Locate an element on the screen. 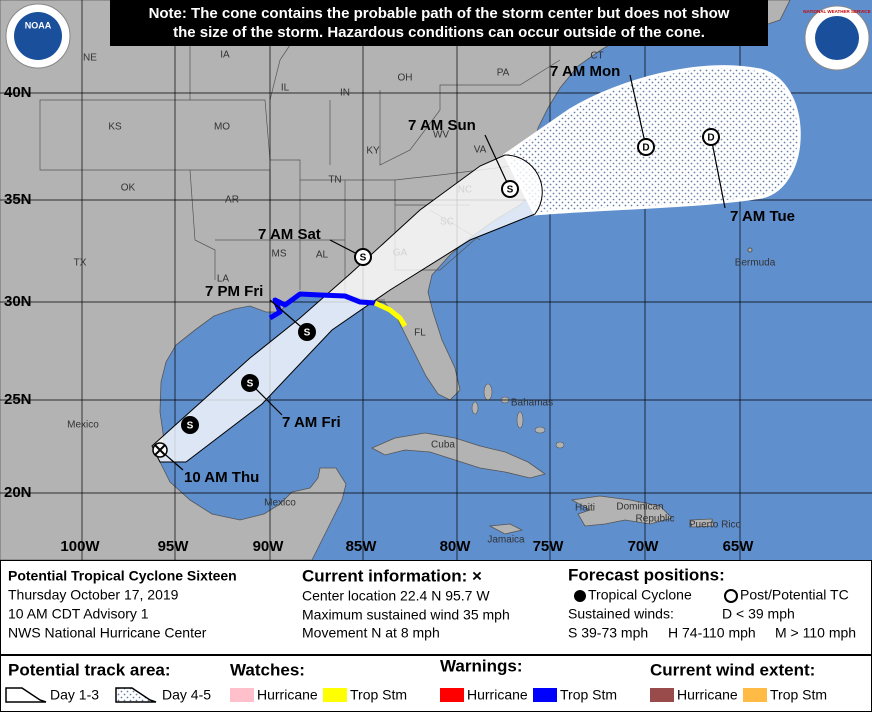 The height and width of the screenshot is (717, 872). place-label: WV is located at coordinates (441, 135).